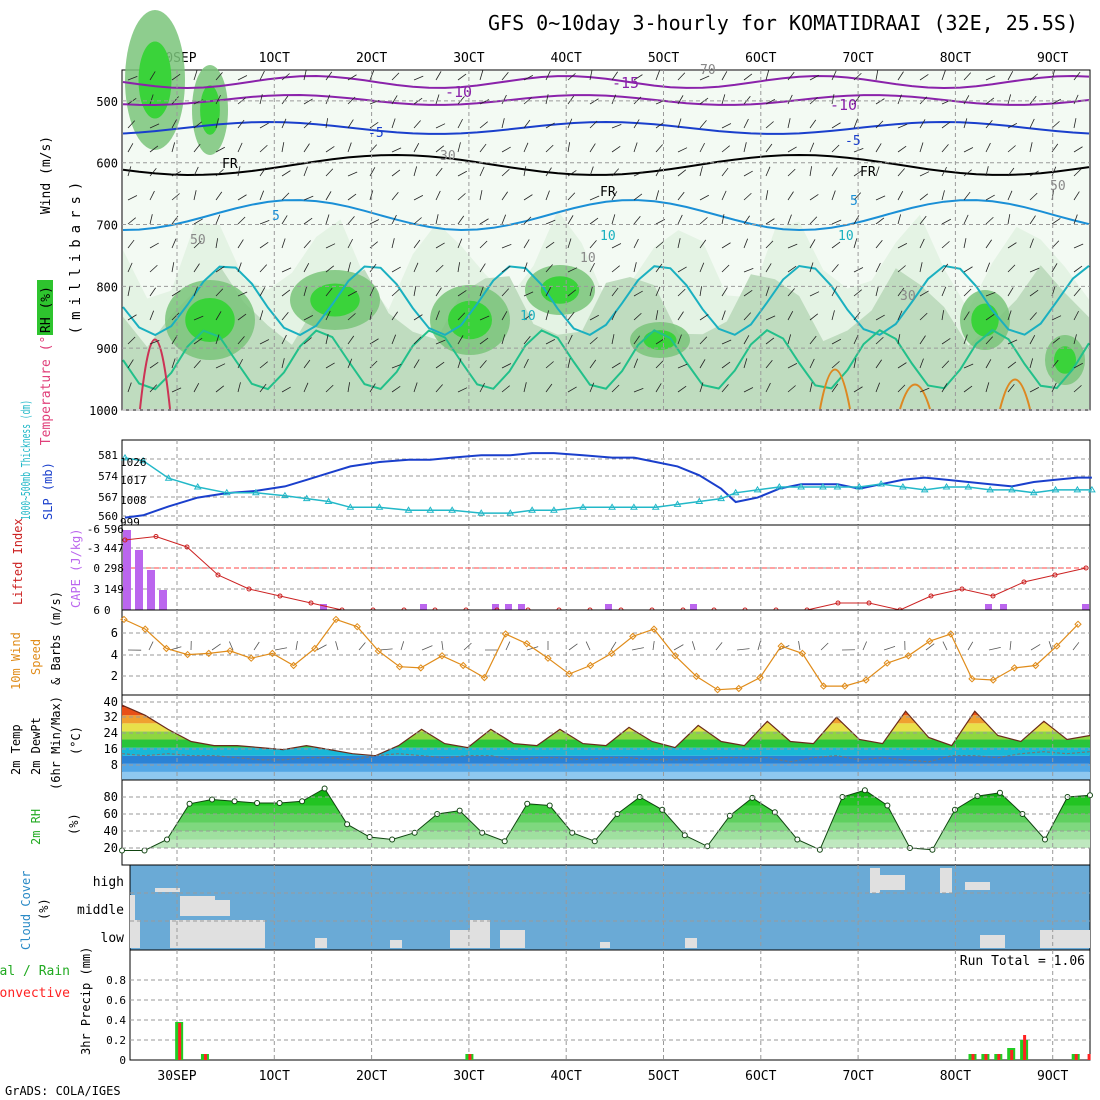  What do you see at coordinates (458, 92) in the screenshot?
I see `contour-label: -10` at bounding box center [458, 92].